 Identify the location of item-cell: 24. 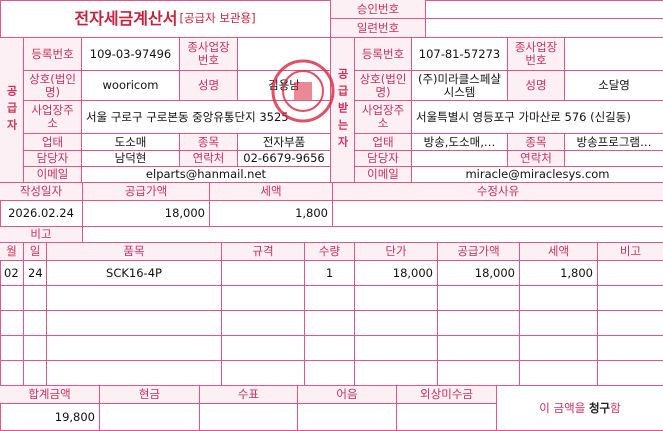
(35, 273).